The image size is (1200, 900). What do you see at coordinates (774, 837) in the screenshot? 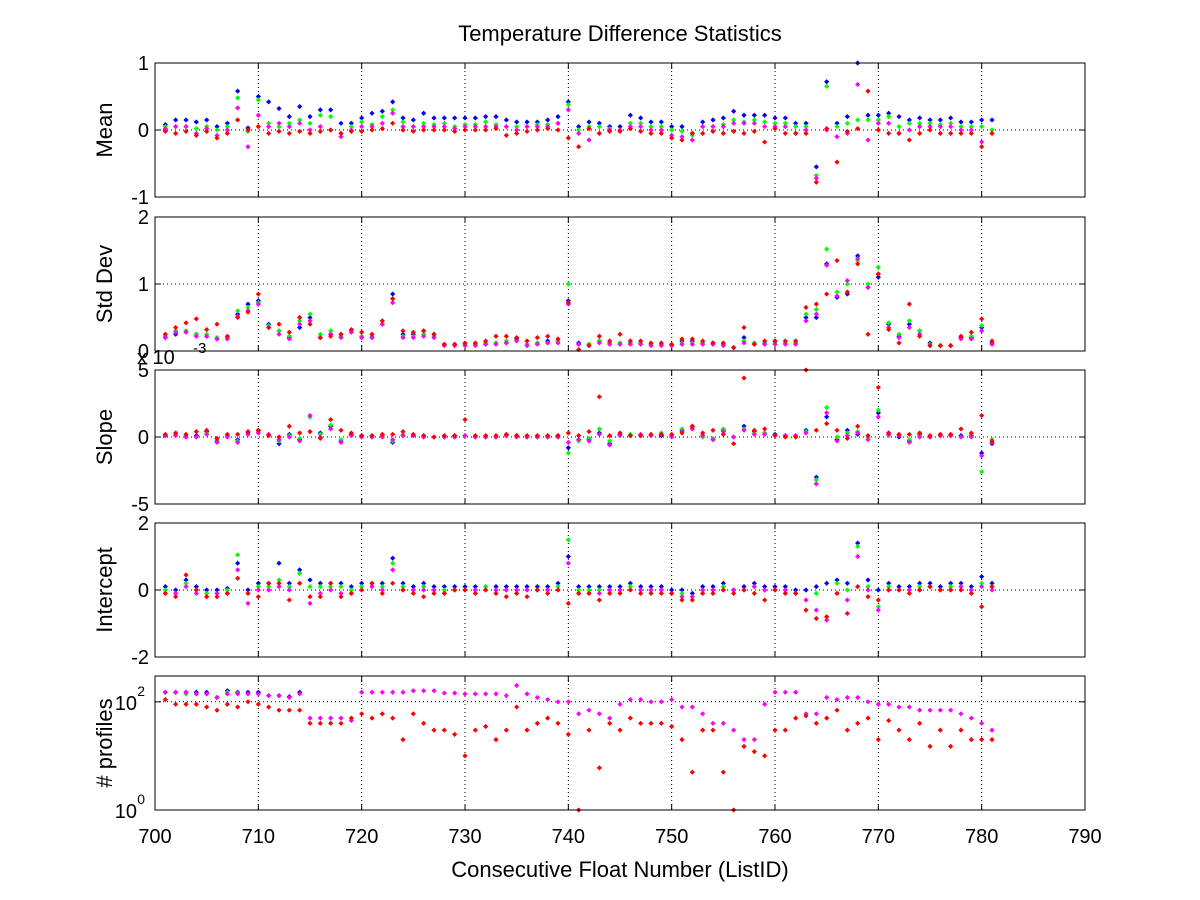
I see `x-tick-label: 760` at bounding box center [774, 837].